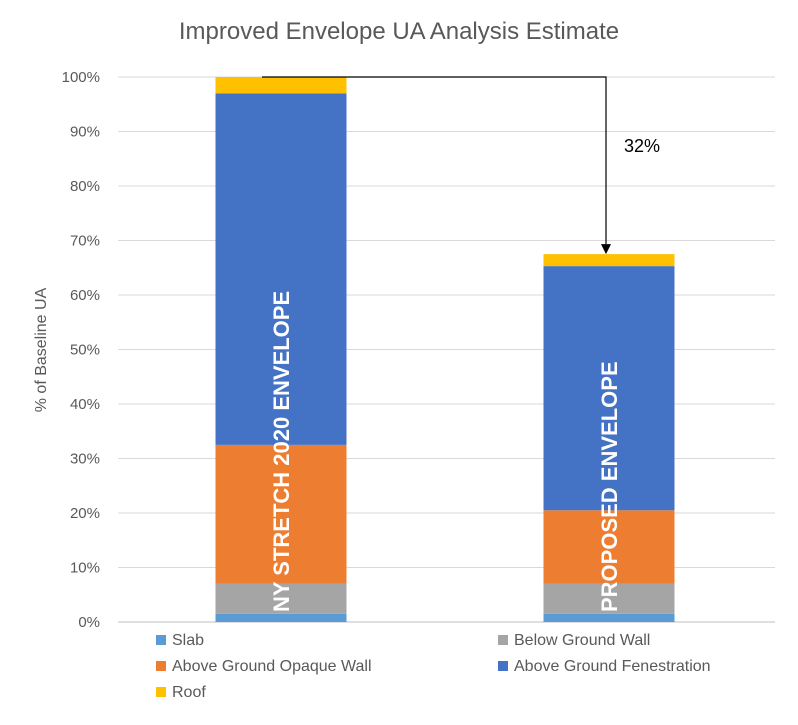 The height and width of the screenshot is (725, 798). I want to click on y-tick-label: 0%, so click(89, 622).